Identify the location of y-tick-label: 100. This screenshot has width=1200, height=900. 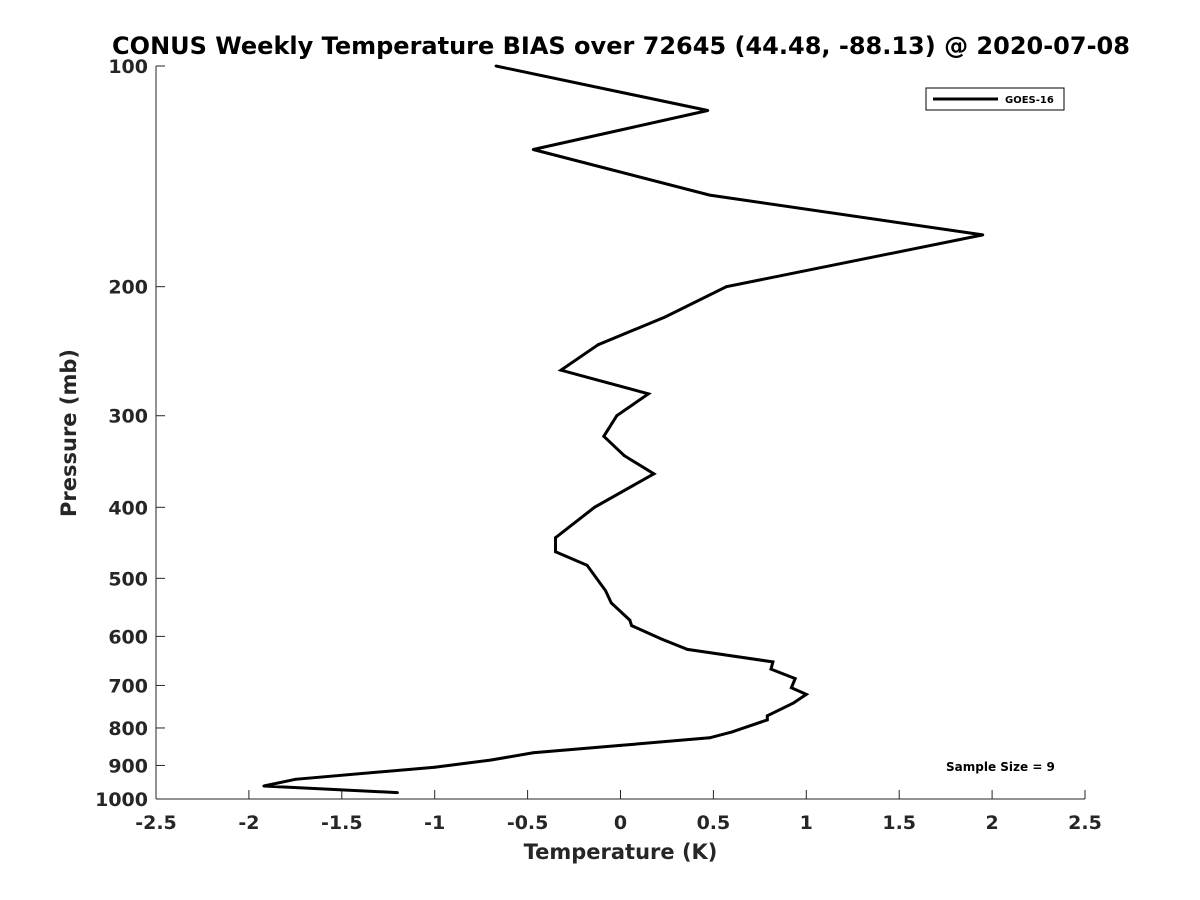
(128, 67).